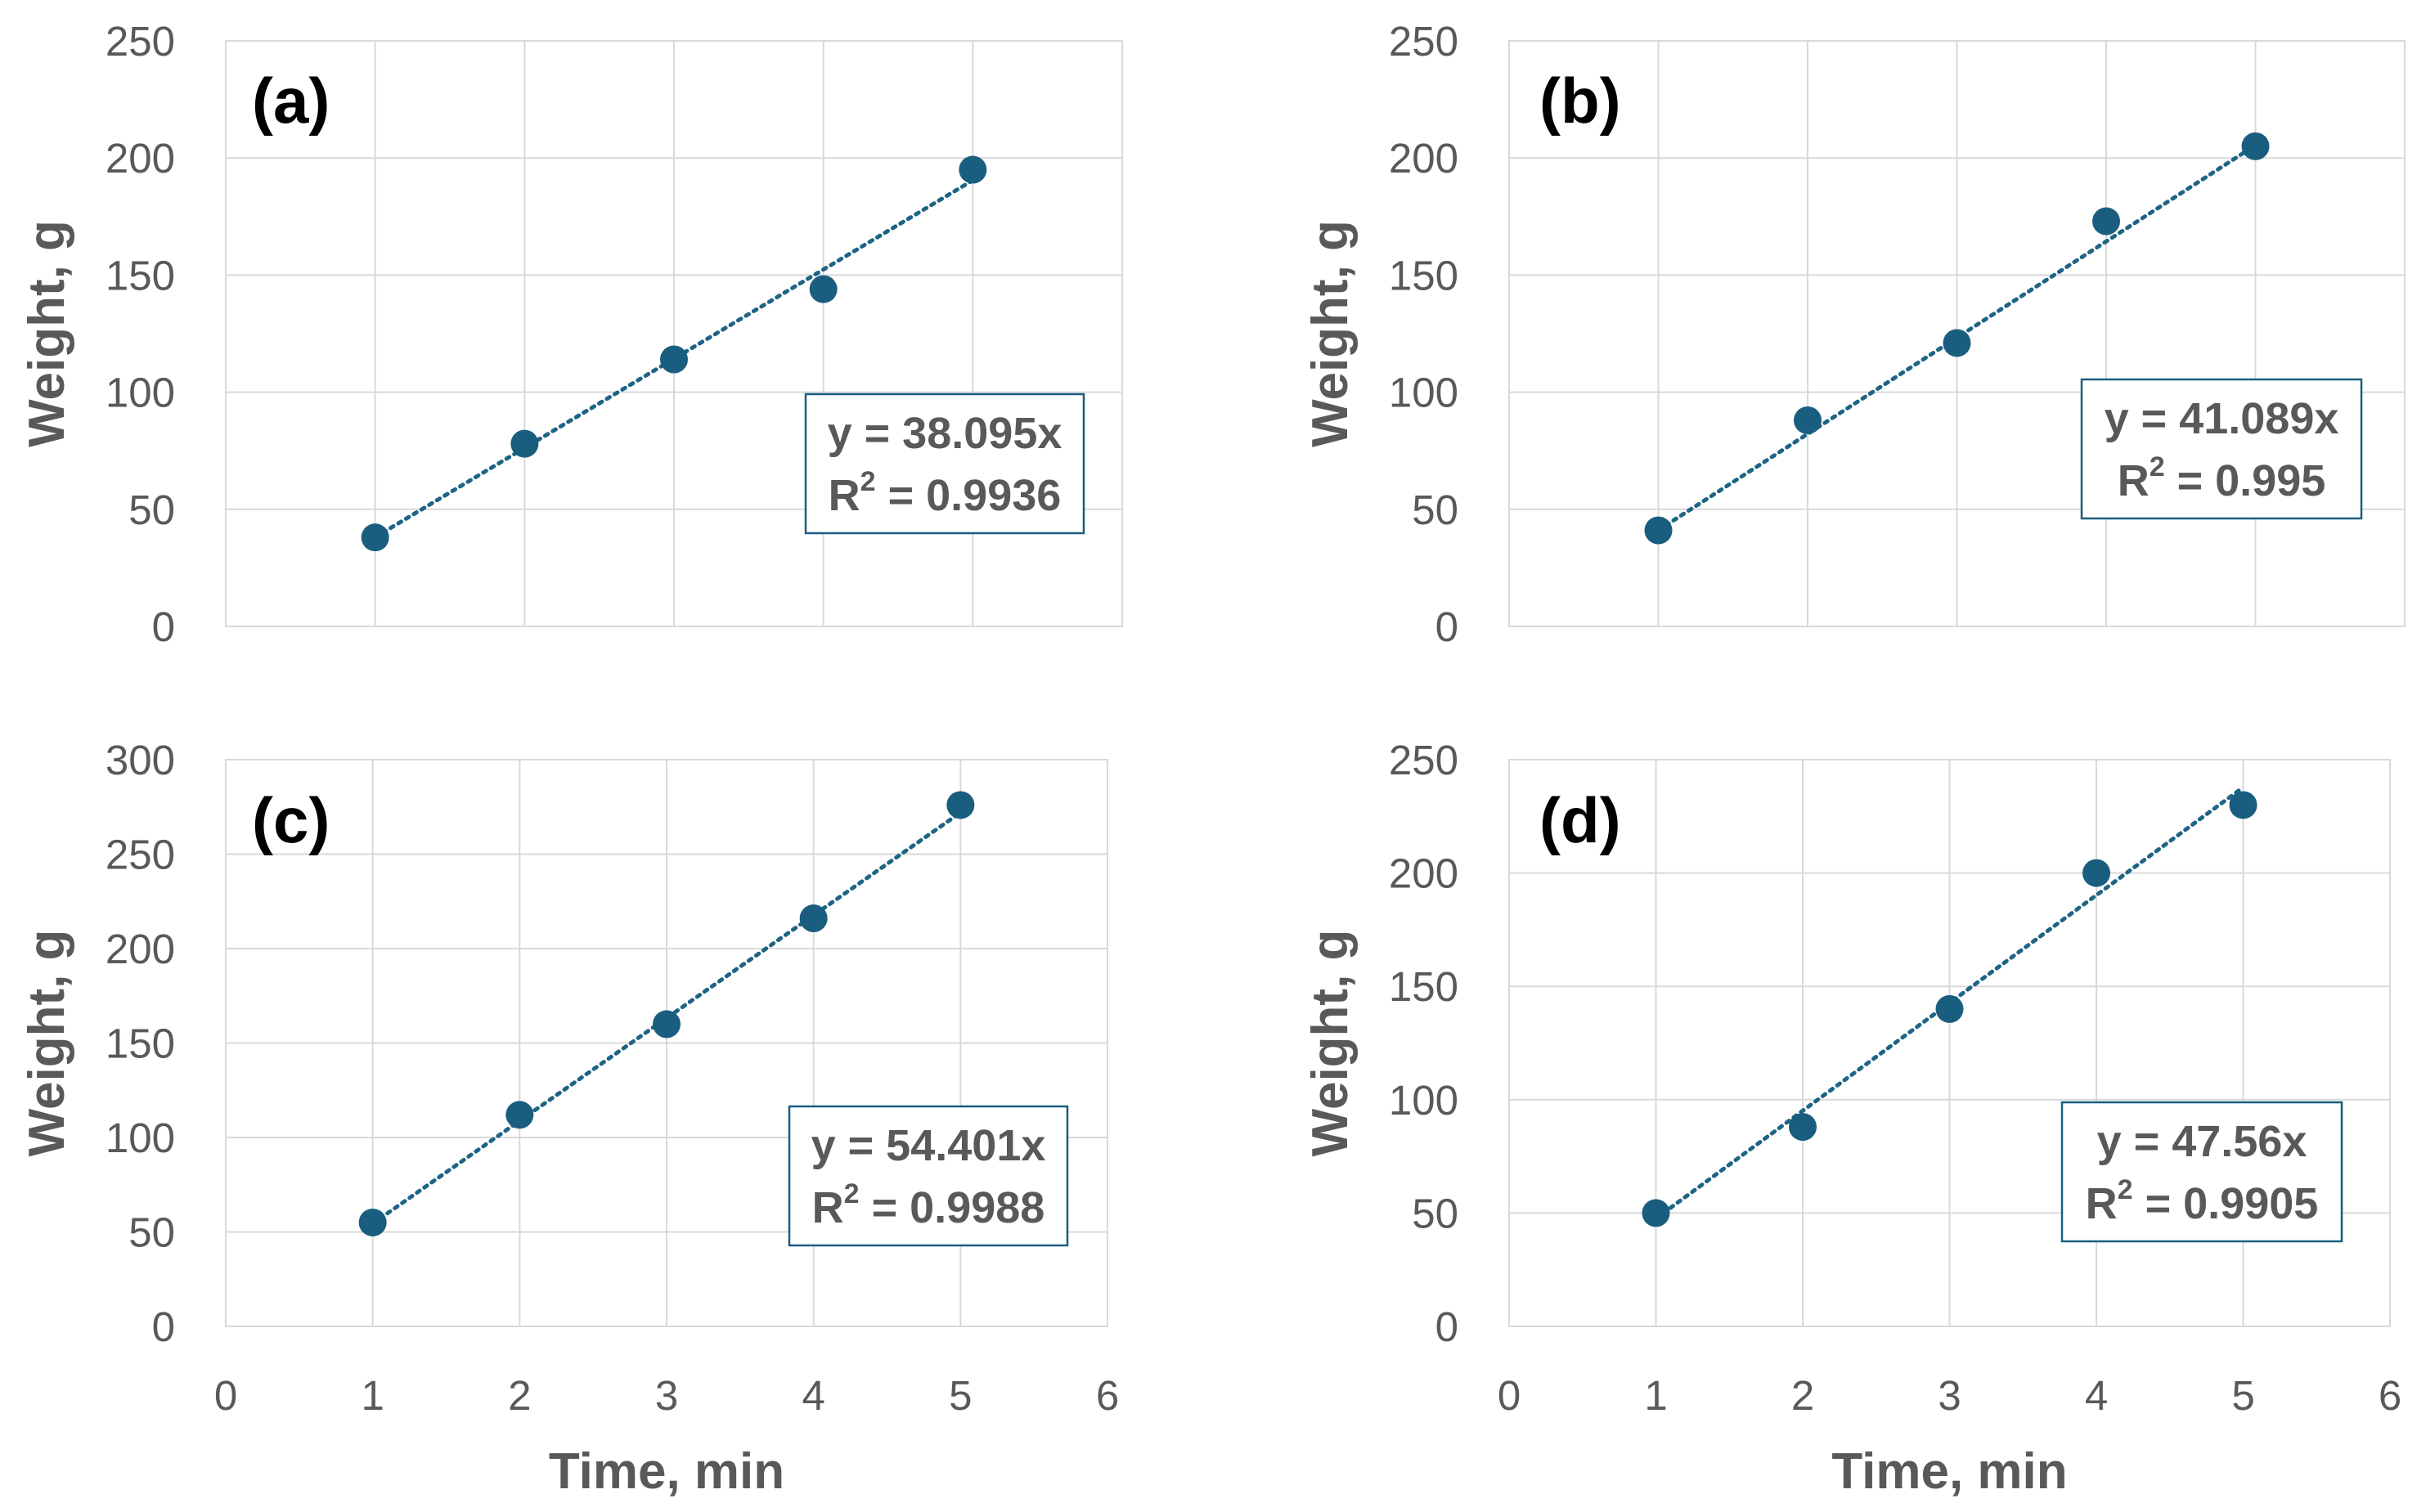 The height and width of the screenshot is (1512, 2426). What do you see at coordinates (928, 1145) in the screenshot?
I see `trendline-equation: y = 54.401x` at bounding box center [928, 1145].